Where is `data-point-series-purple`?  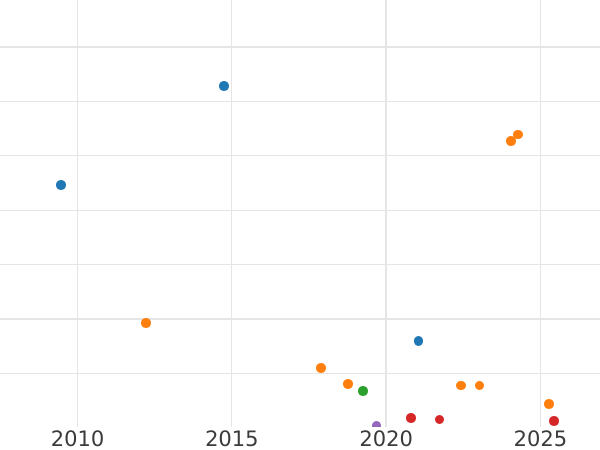
data-point-series-purple is located at coordinates (376, 424).